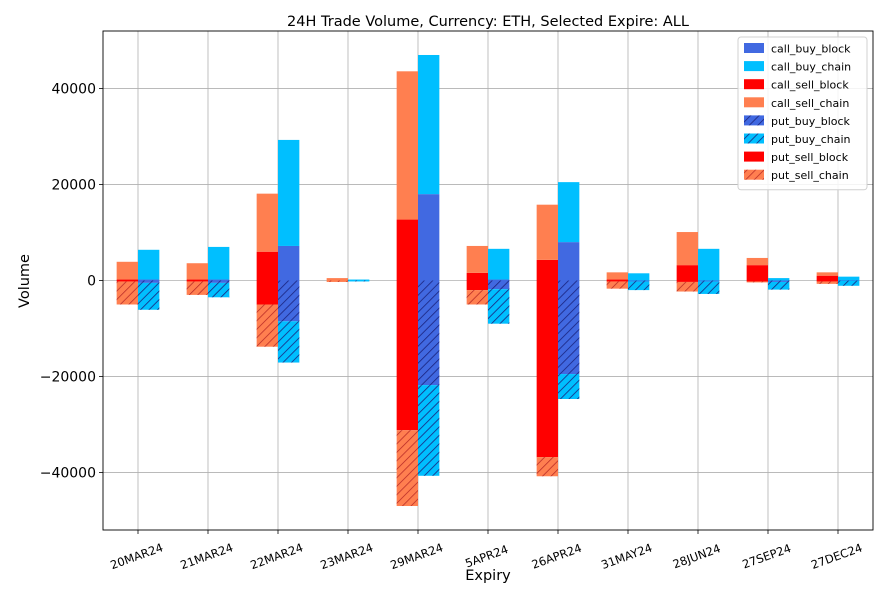 This screenshot has width=885, height=595. Describe the element at coordinates (810, 103) in the screenshot. I see `legend-label: call_sell_chain` at that location.